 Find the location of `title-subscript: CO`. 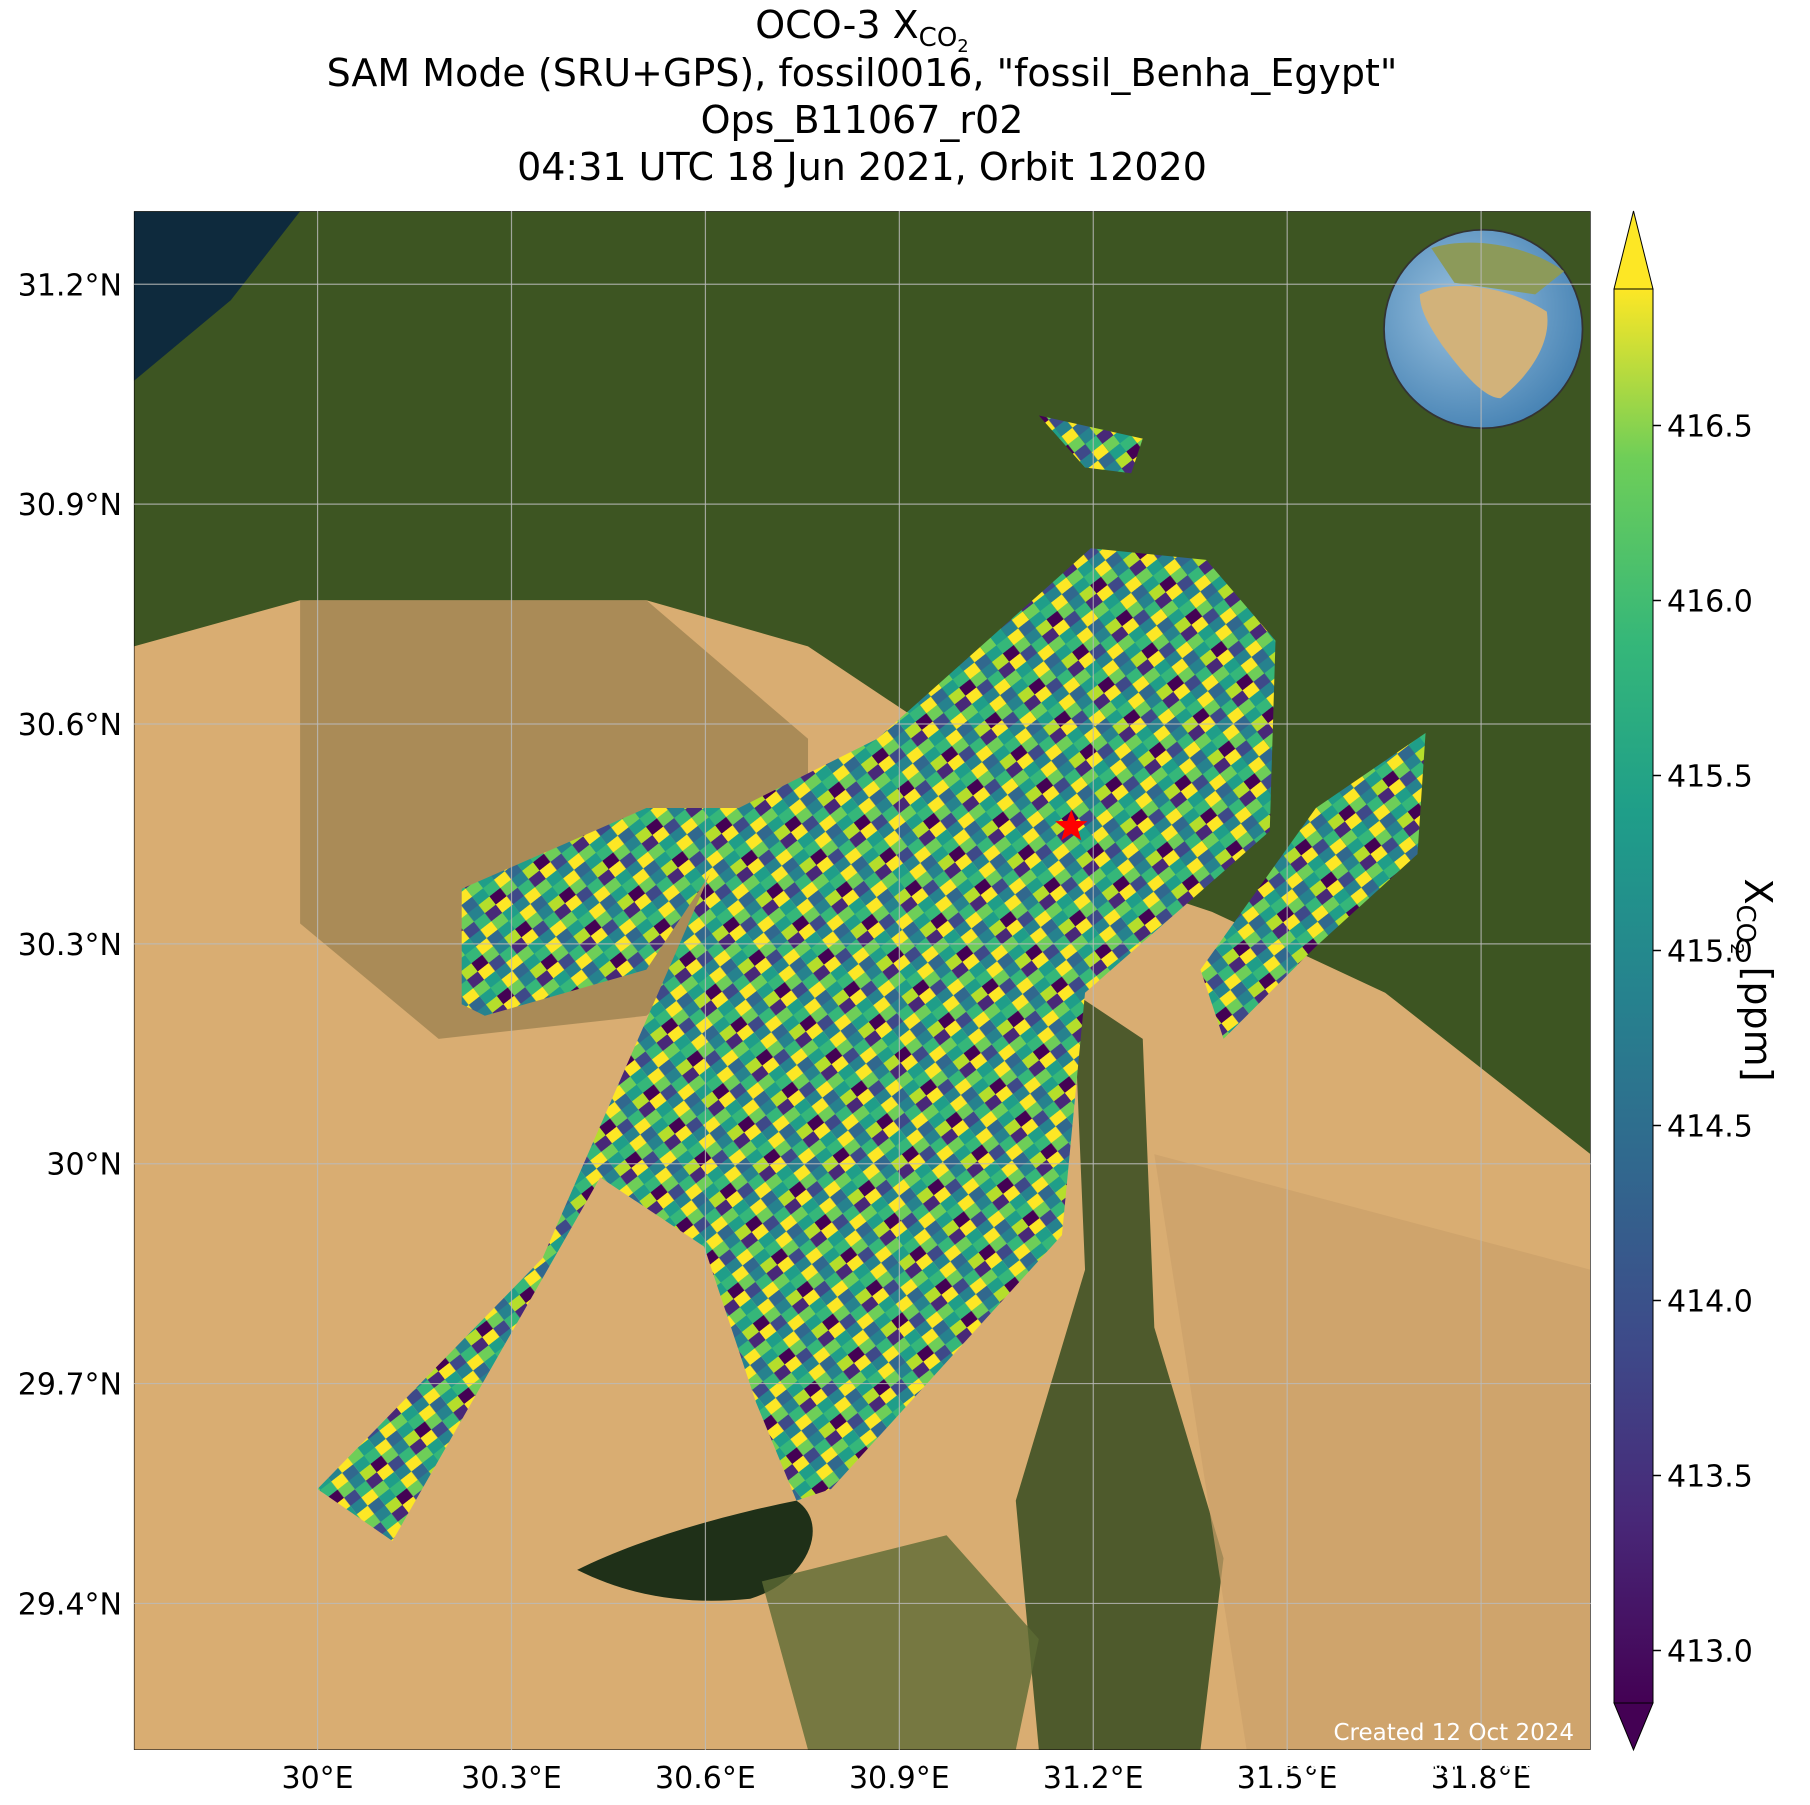

title-subscript: CO is located at coordinates (938, 38).